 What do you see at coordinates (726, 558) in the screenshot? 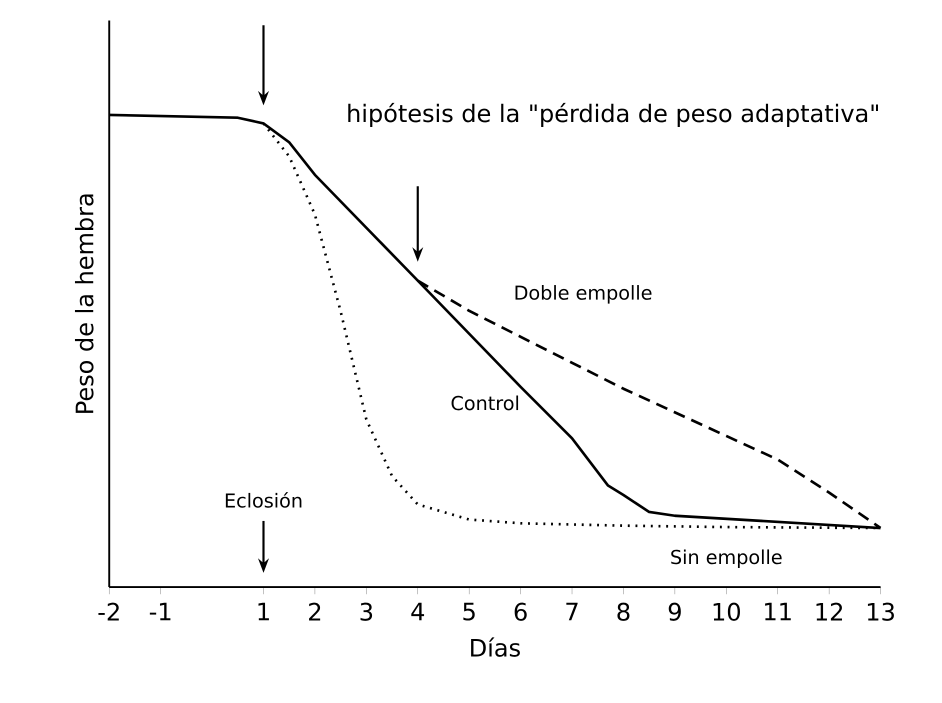
I see `series-label: Sin empolle` at bounding box center [726, 558].